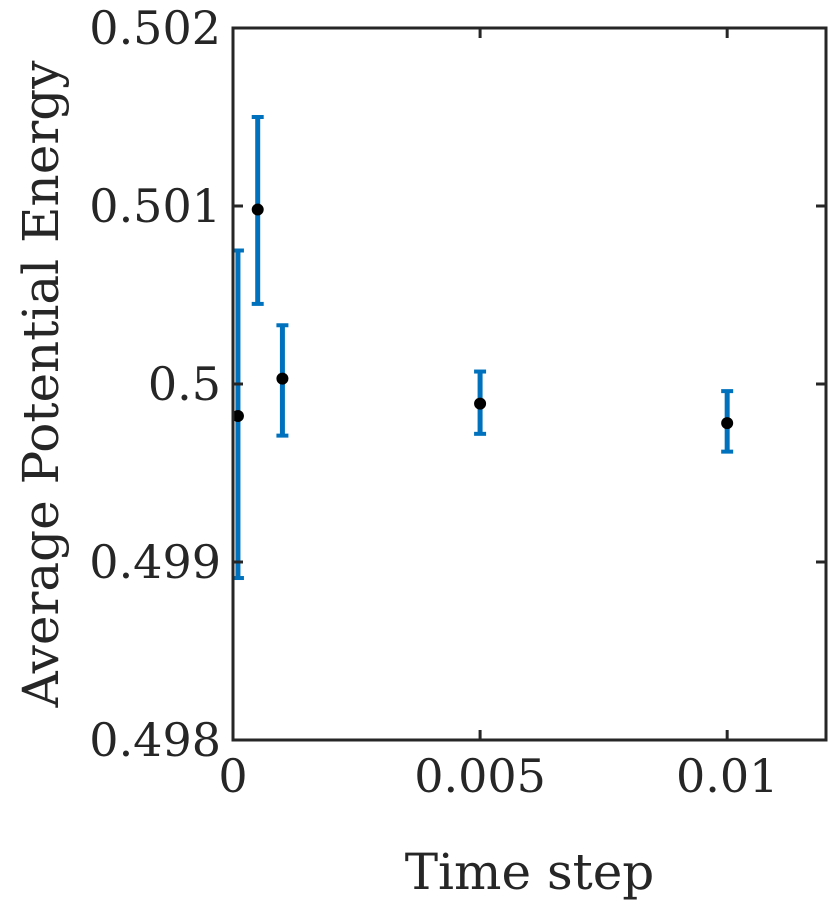 The image size is (830, 901). What do you see at coordinates (155, 206) in the screenshot?
I see `y-tick-label: 0.501` at bounding box center [155, 206].